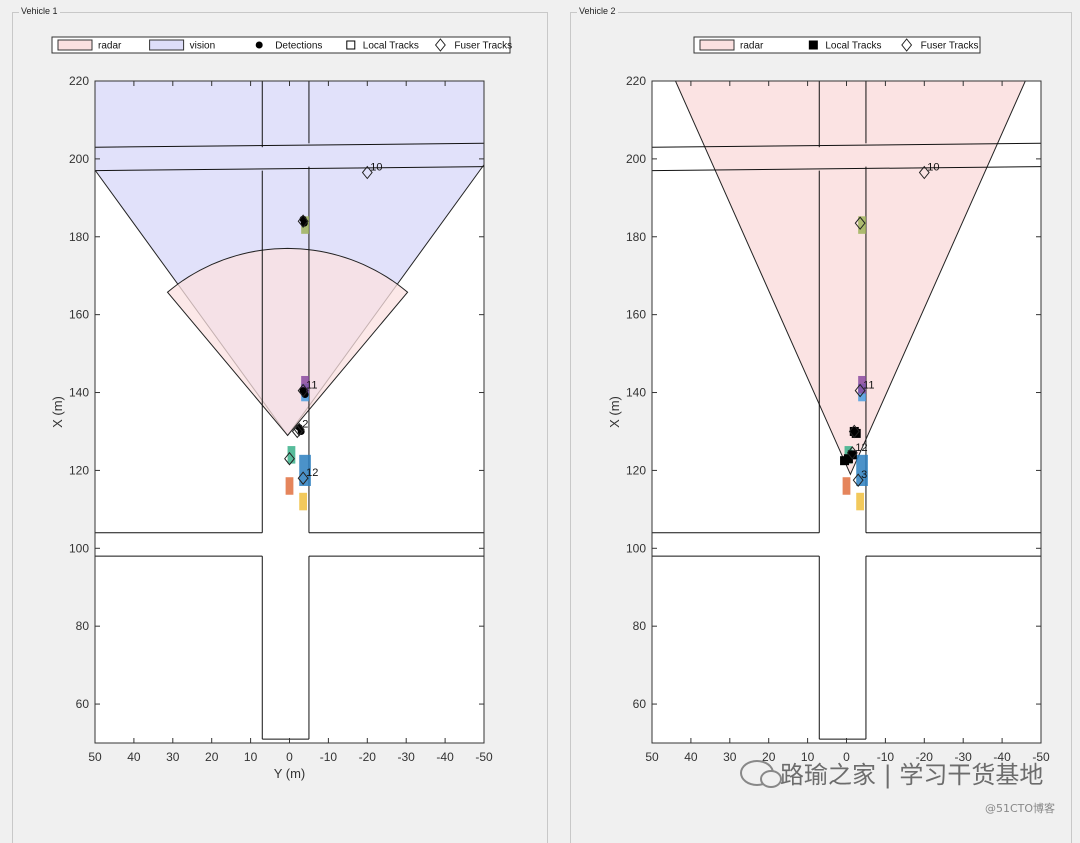  What do you see at coordinates (808, 757) in the screenshot?
I see `x-tick-label: 10` at bounding box center [808, 757].